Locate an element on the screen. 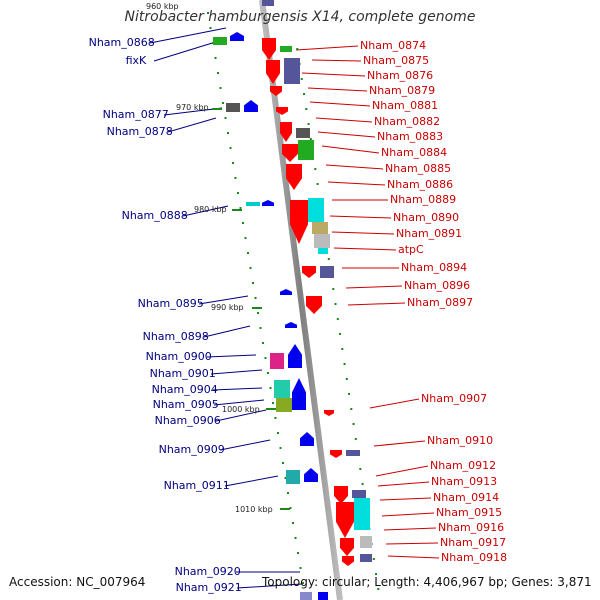 The width and height of the screenshot is (600, 600). gene-label-right: Nham_0883 is located at coordinates (410, 136).